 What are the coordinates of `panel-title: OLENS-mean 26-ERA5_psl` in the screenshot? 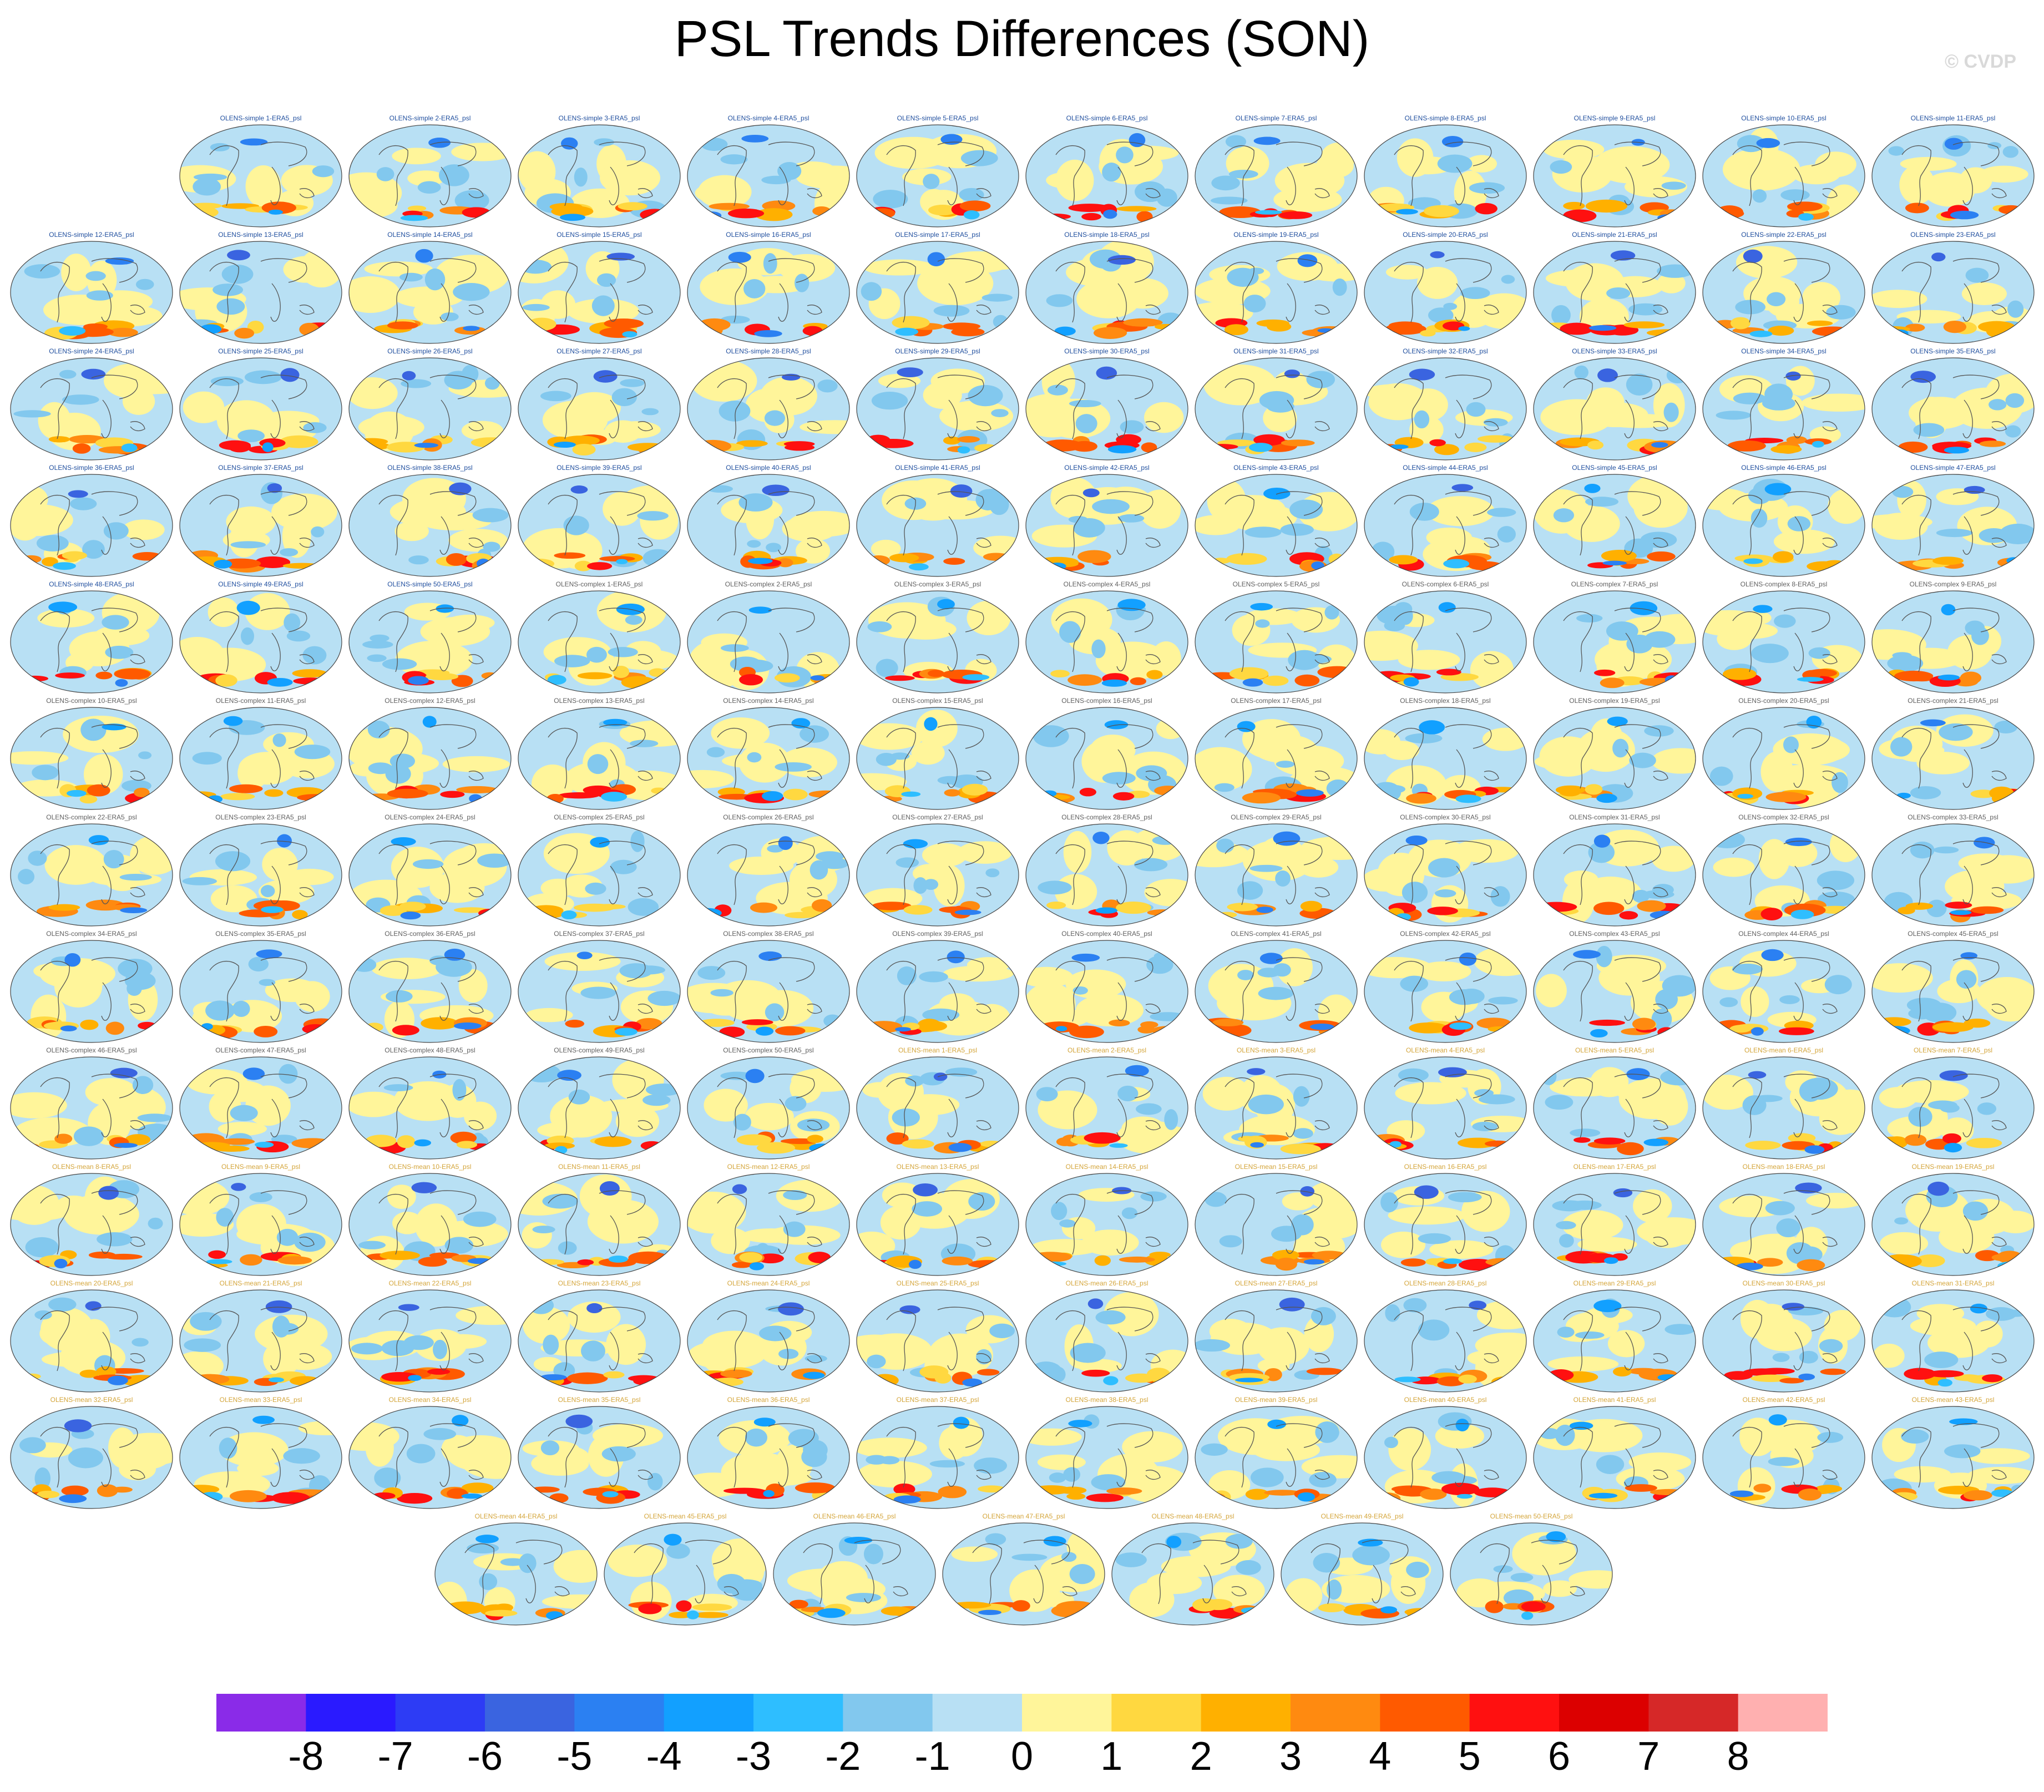 It's located at (1107, 1283).